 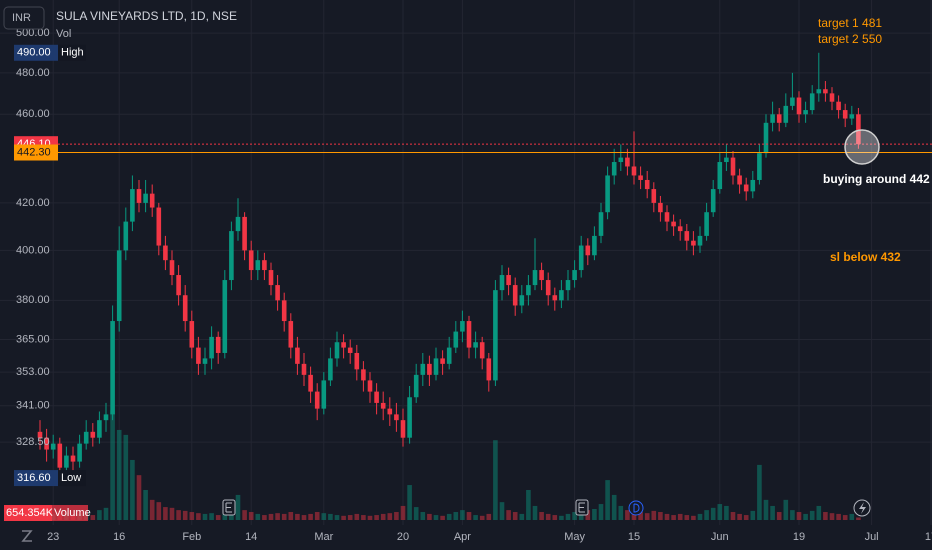 I want to click on annotation: buying around 442, so click(x=876, y=179).